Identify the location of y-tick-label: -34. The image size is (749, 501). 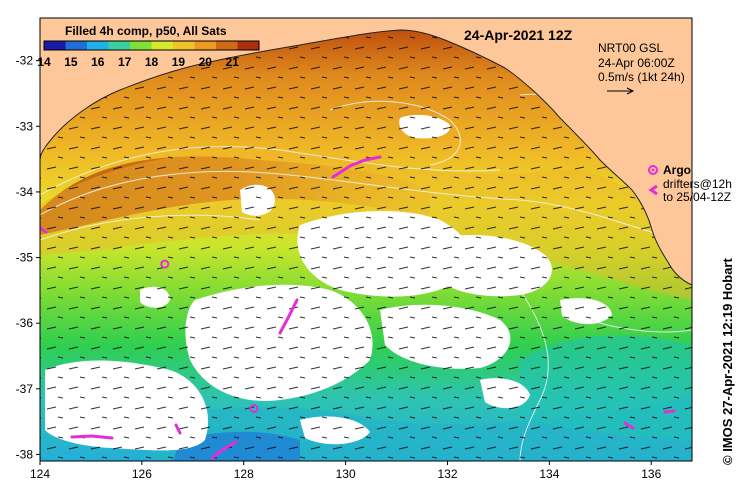
(25, 192).